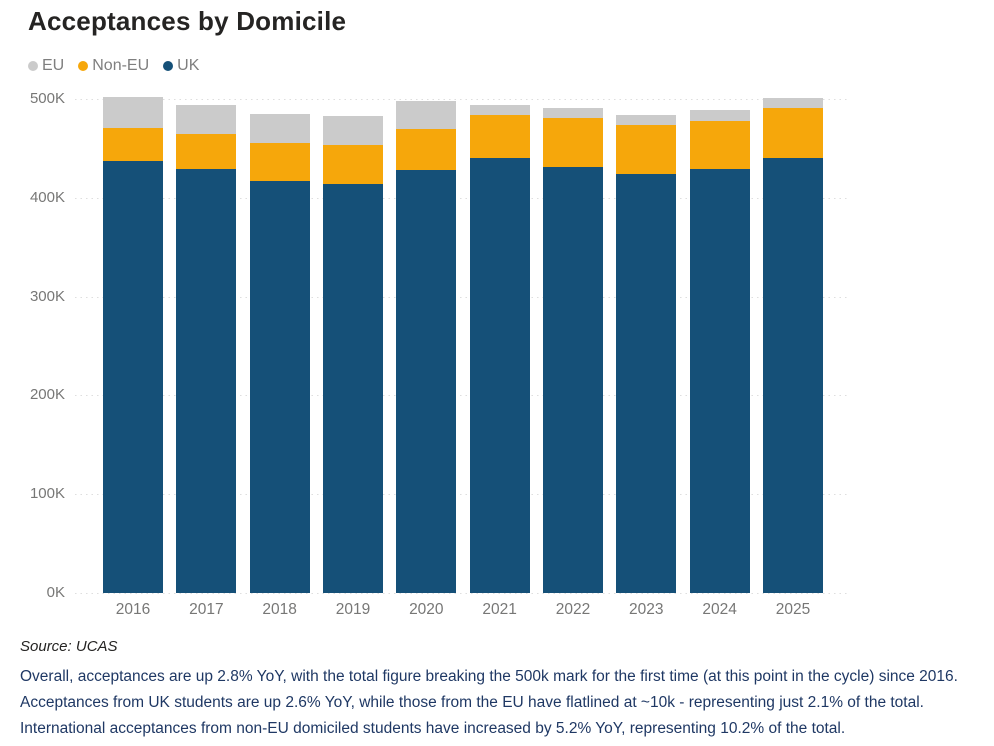 The image size is (994, 746). I want to click on legend-item-non-eu: Non-EU, so click(113, 66).